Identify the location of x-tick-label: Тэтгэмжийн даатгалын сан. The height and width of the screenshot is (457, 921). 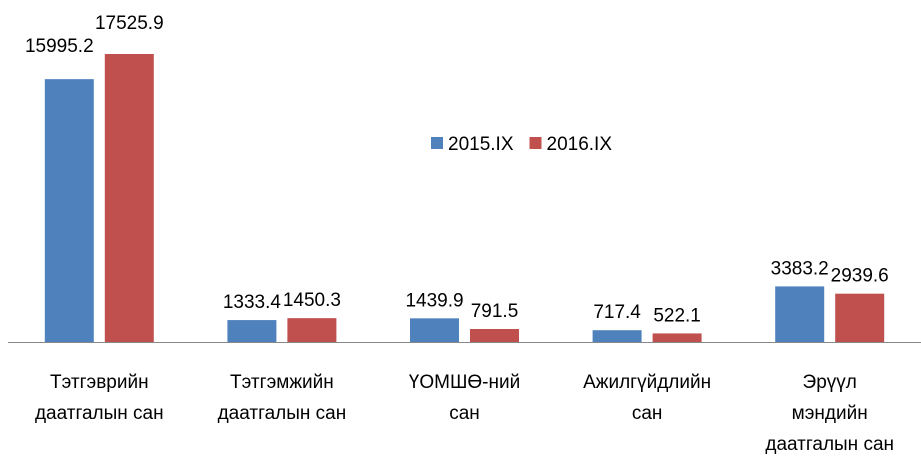
(282, 398).